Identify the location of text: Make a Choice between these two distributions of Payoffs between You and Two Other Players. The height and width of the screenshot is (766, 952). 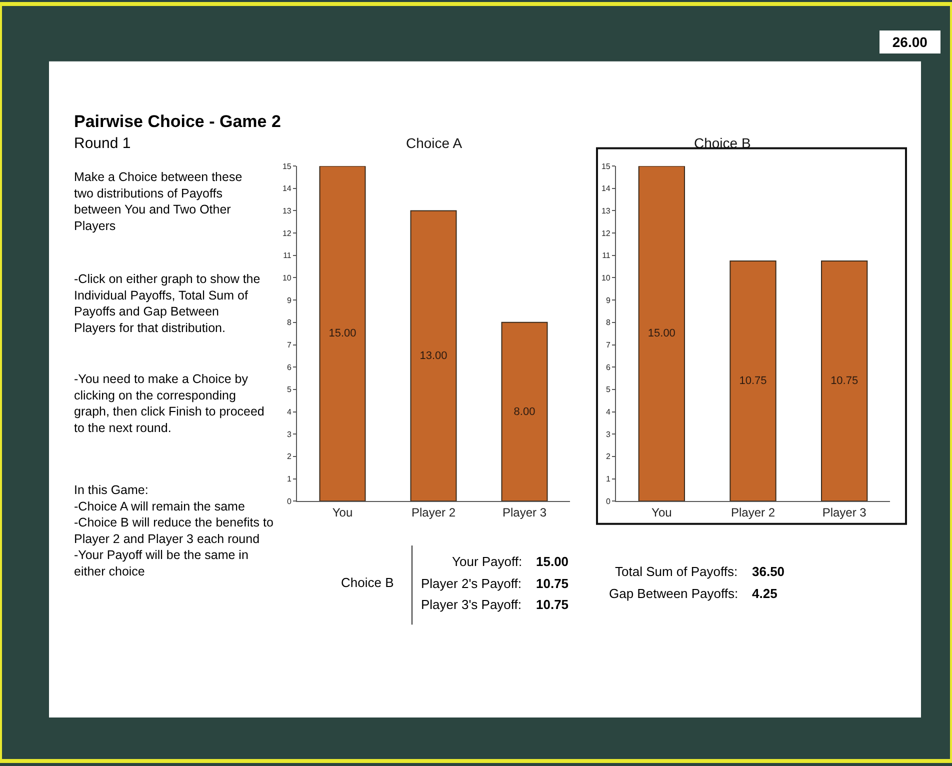
(158, 201).